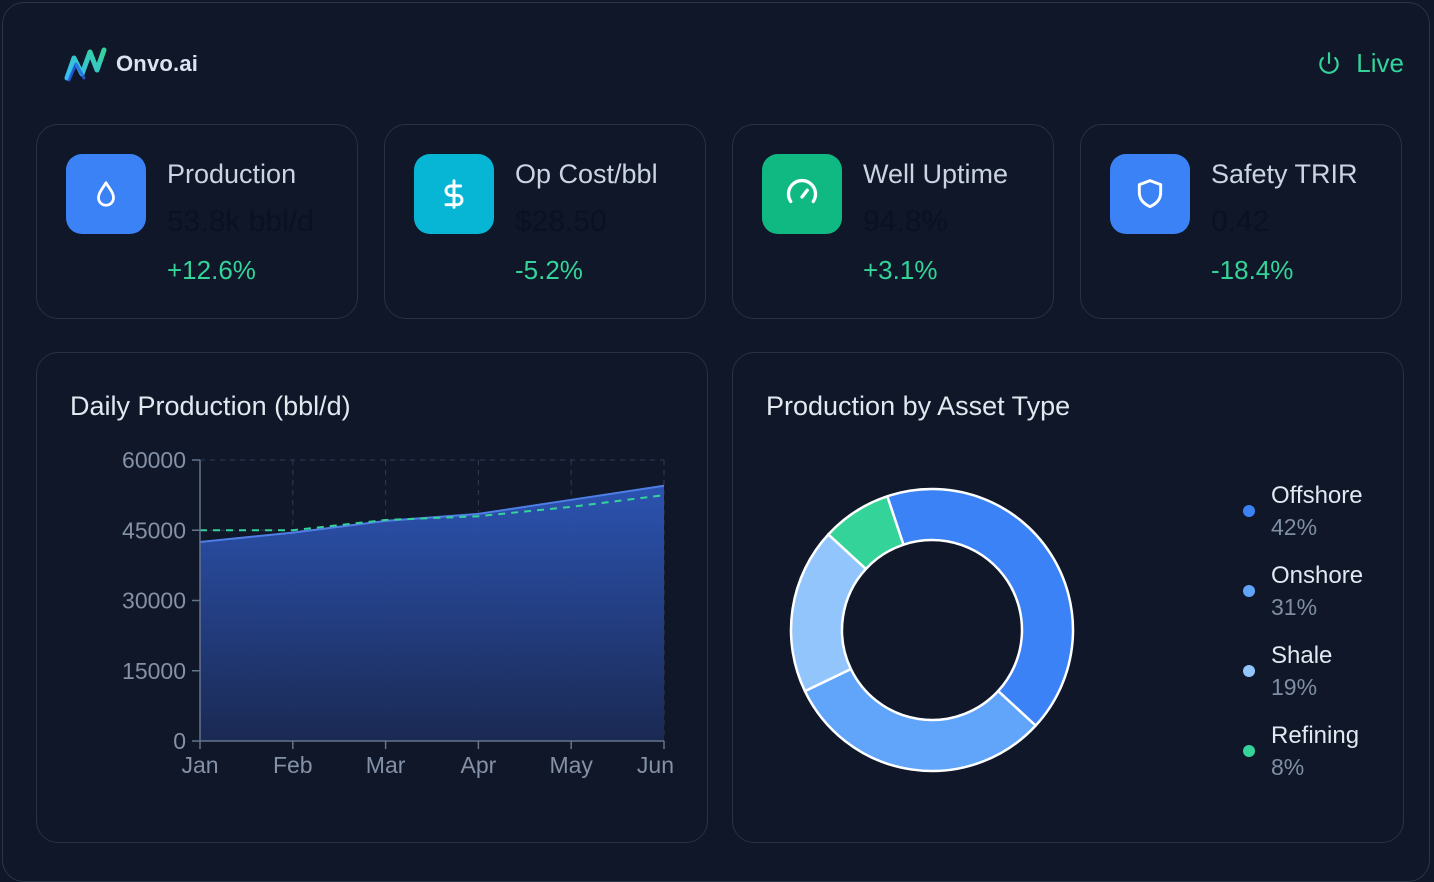 The height and width of the screenshot is (882, 1434). I want to click on x-tick-label: Mar, so click(386, 765).